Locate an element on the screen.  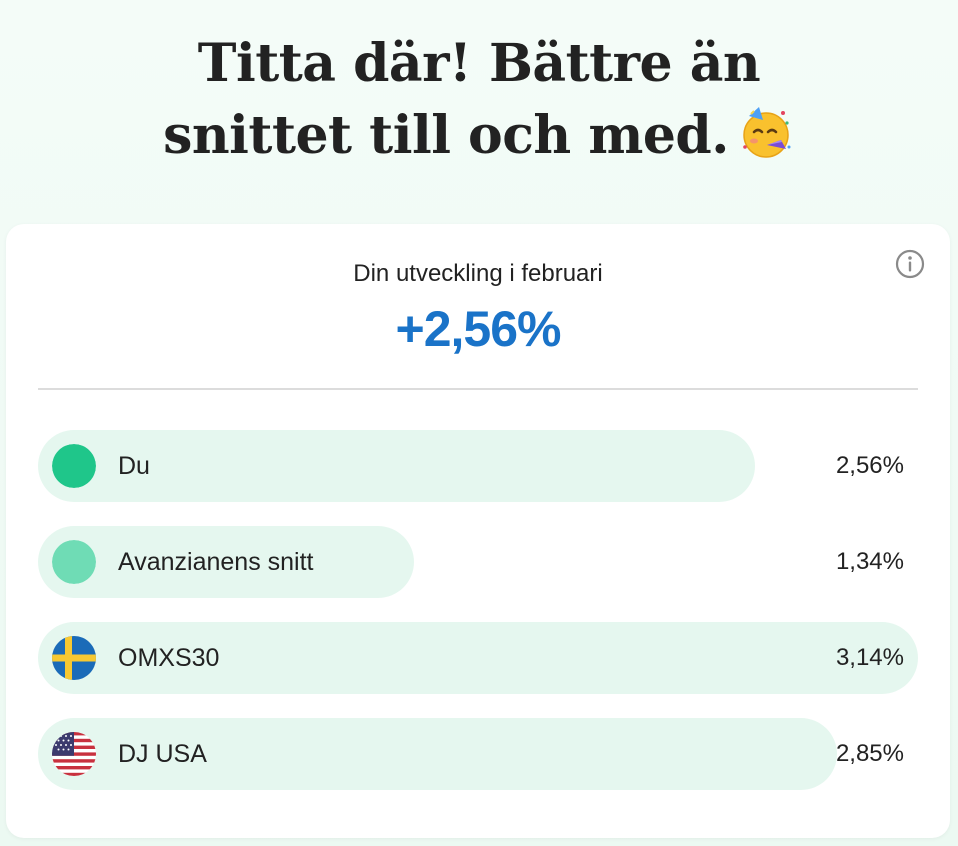
row-label: Avanzianens snitt is located at coordinates (216, 562).